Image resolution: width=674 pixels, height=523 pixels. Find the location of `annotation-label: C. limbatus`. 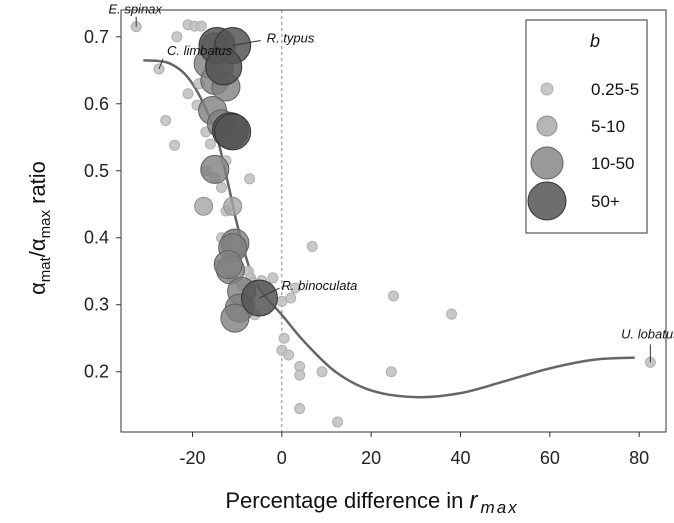

annotation-label: C. limbatus is located at coordinates (200, 50).